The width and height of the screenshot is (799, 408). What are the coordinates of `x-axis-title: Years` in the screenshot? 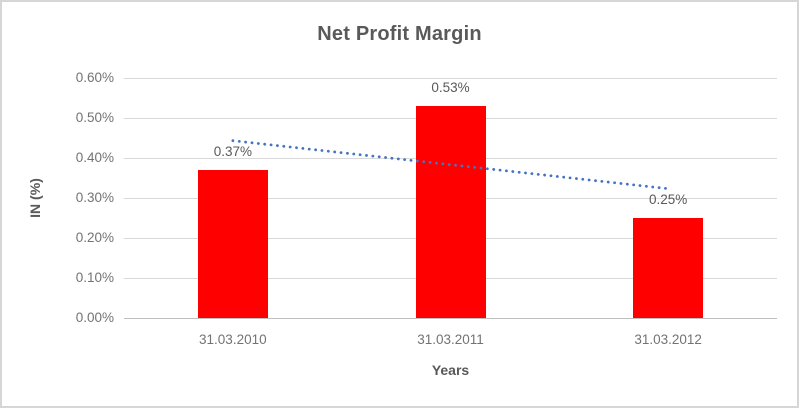 It's located at (450, 370).